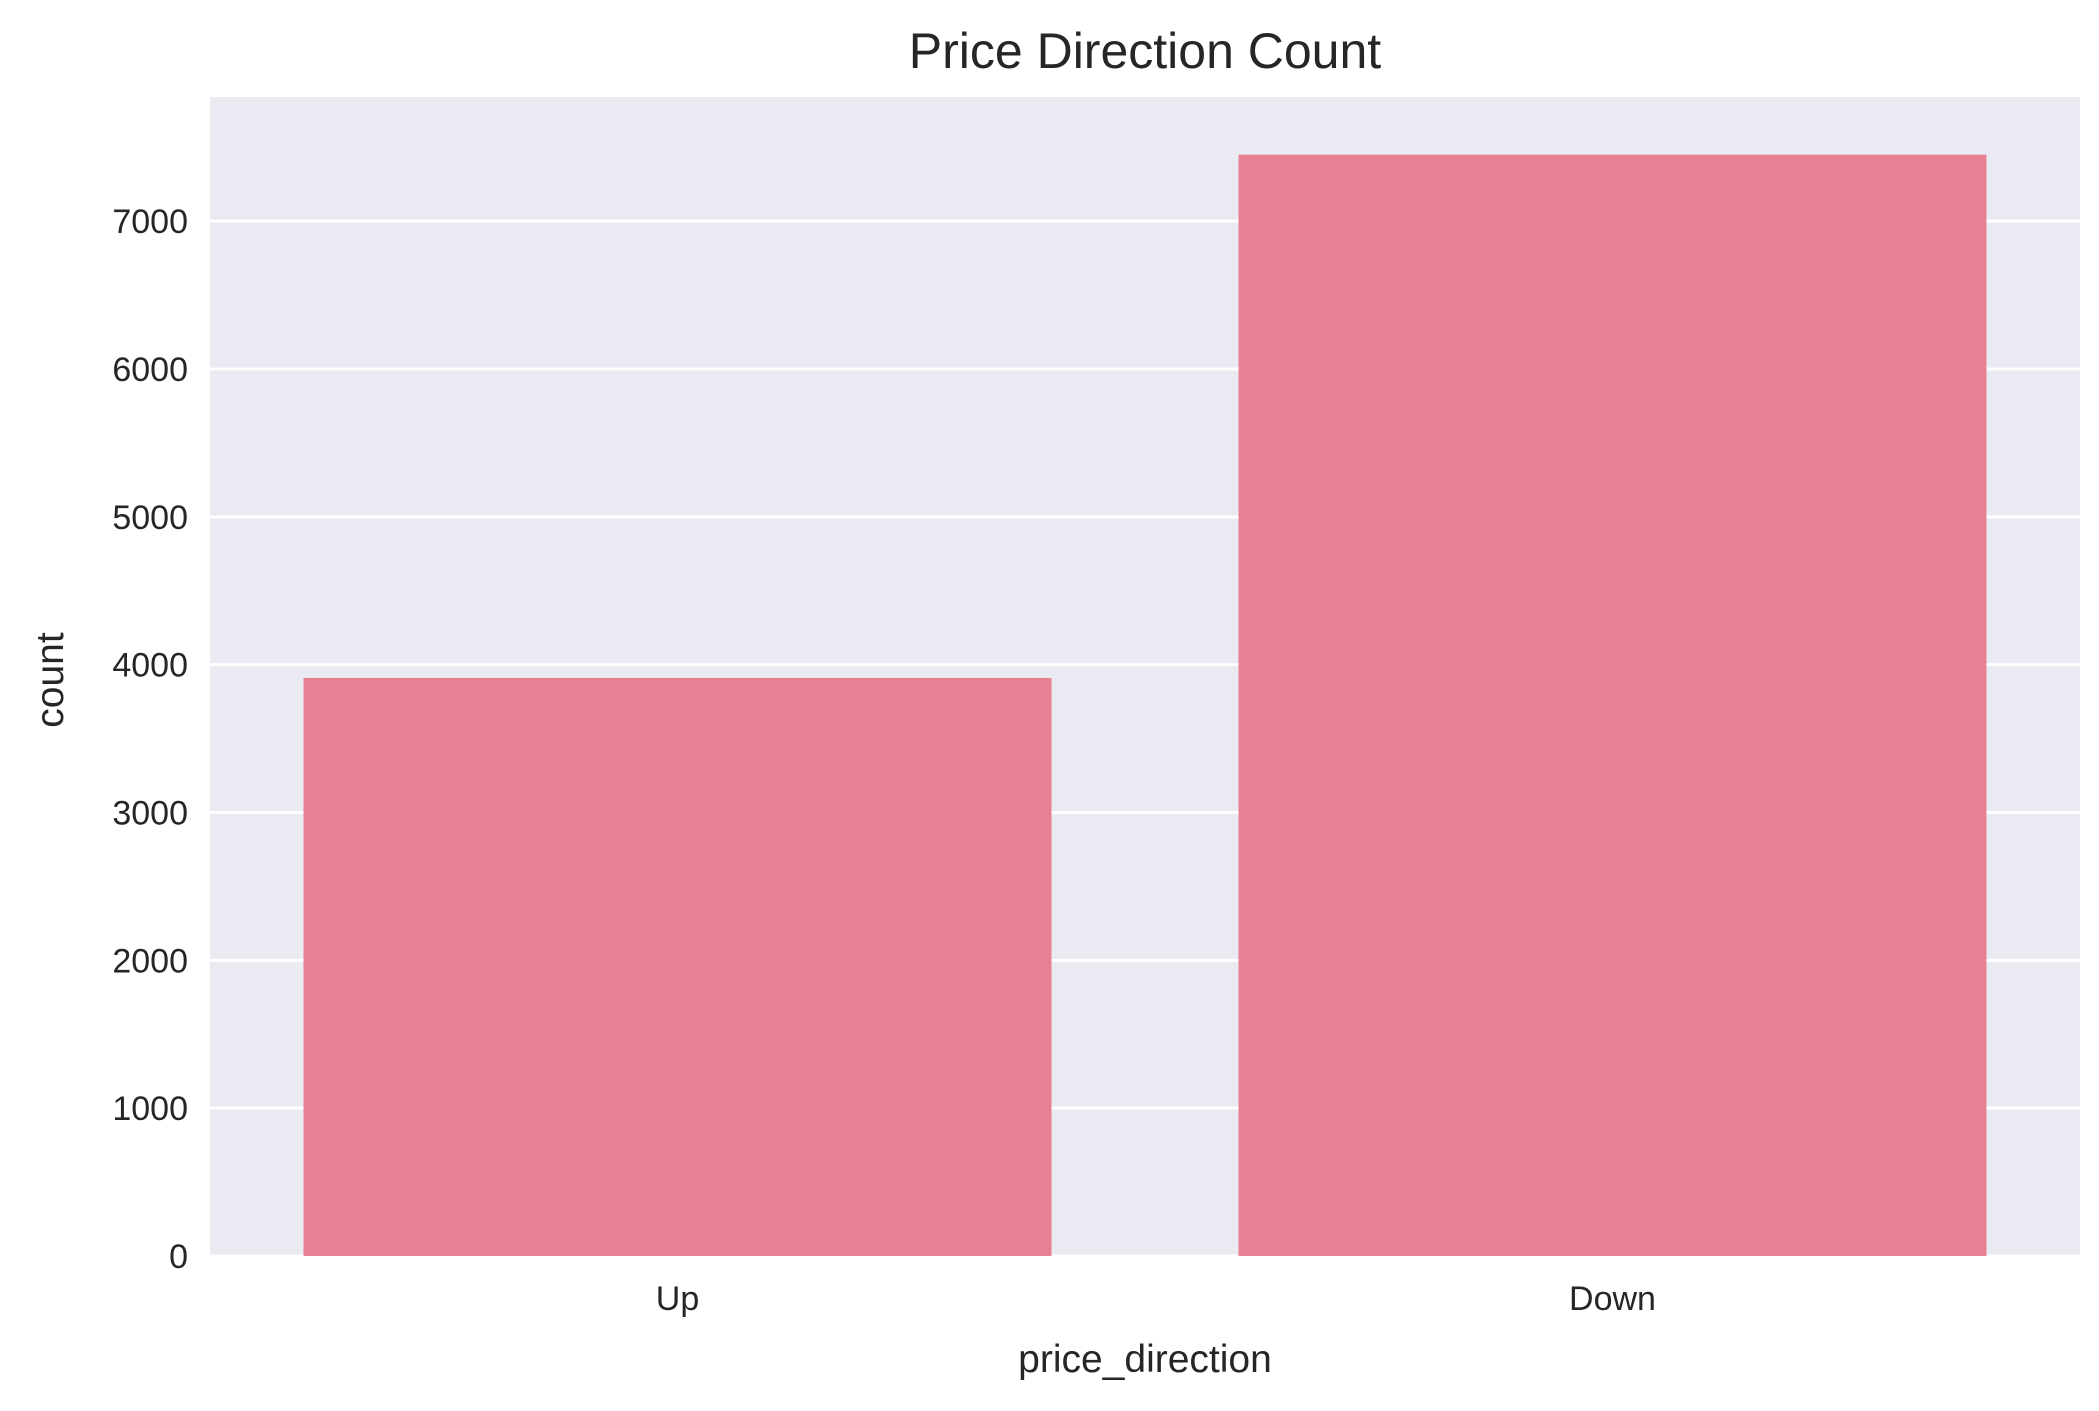 This screenshot has height=1411, width=2099. What do you see at coordinates (150, 739) in the screenshot?
I see `y-tick-labels: 0 1000 2000 3000 4000 5000 6000 7000` at bounding box center [150, 739].